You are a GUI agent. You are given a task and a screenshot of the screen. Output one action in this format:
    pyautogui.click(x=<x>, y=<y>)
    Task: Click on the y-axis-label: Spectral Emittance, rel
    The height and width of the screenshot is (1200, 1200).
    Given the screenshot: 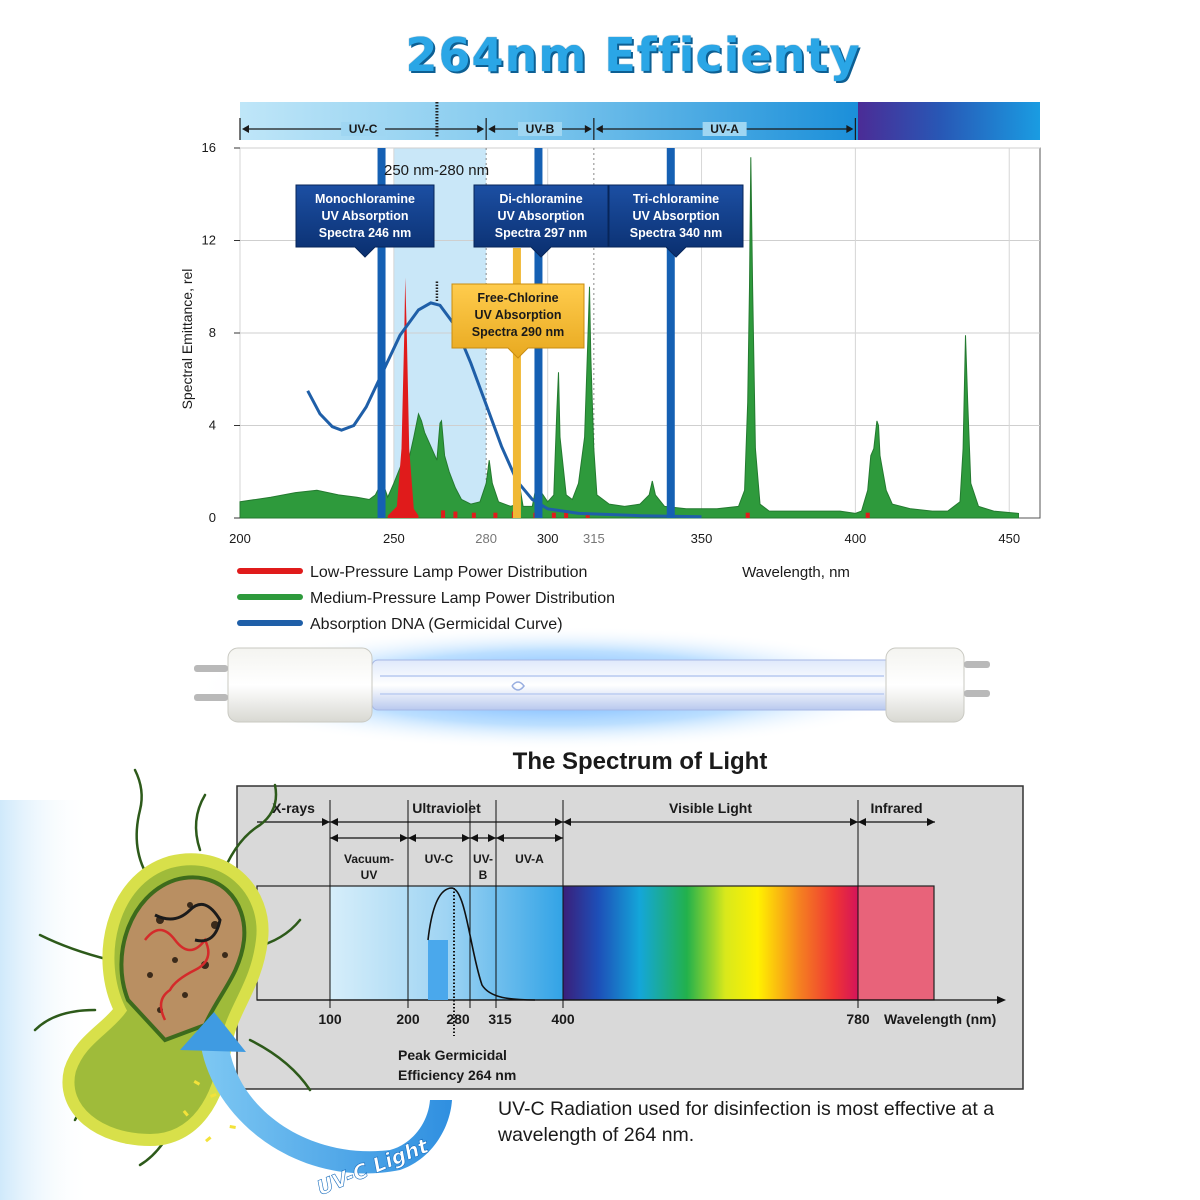 What is the action you would take?
    pyautogui.click(x=187, y=339)
    